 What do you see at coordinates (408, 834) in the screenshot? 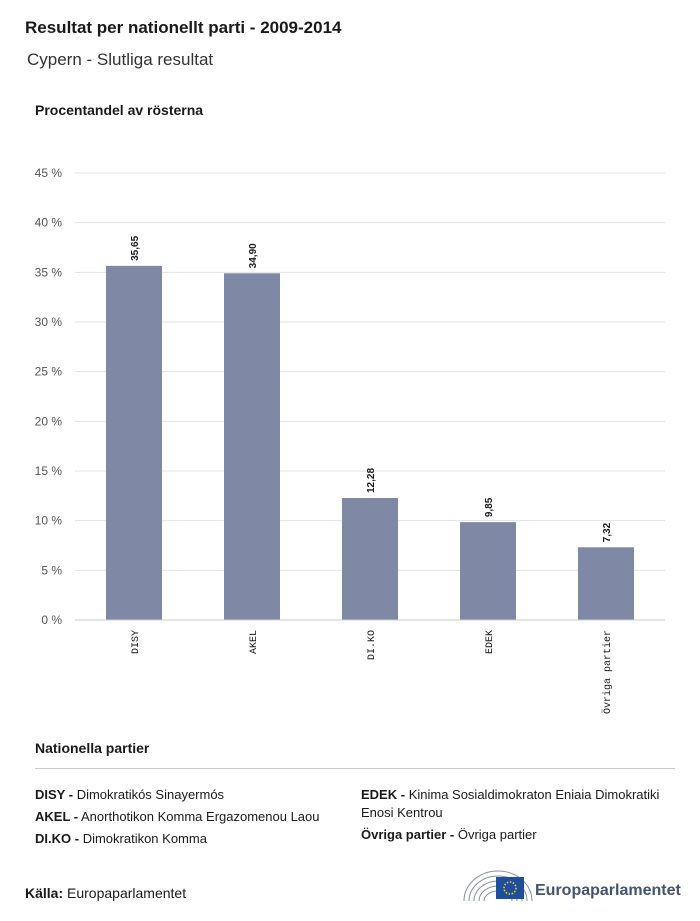
I see `legend-abbr: Övriga partier -` at bounding box center [408, 834].